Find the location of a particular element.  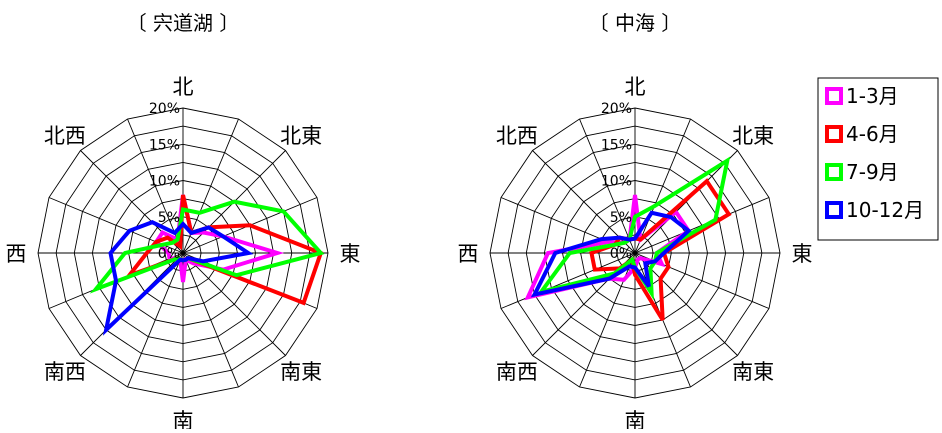

legend: 1-3月 4-6月 7-9月 10-12月 is located at coordinates (878, 159).